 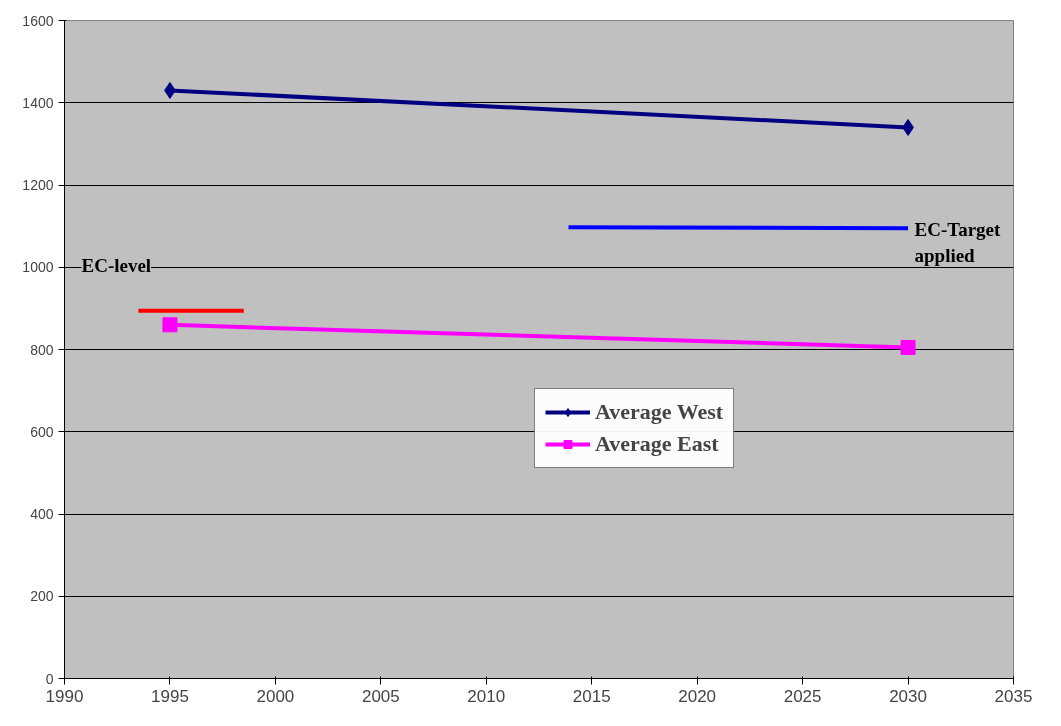 What do you see at coordinates (42, 514) in the screenshot?
I see `y-tick-label: 400` at bounding box center [42, 514].